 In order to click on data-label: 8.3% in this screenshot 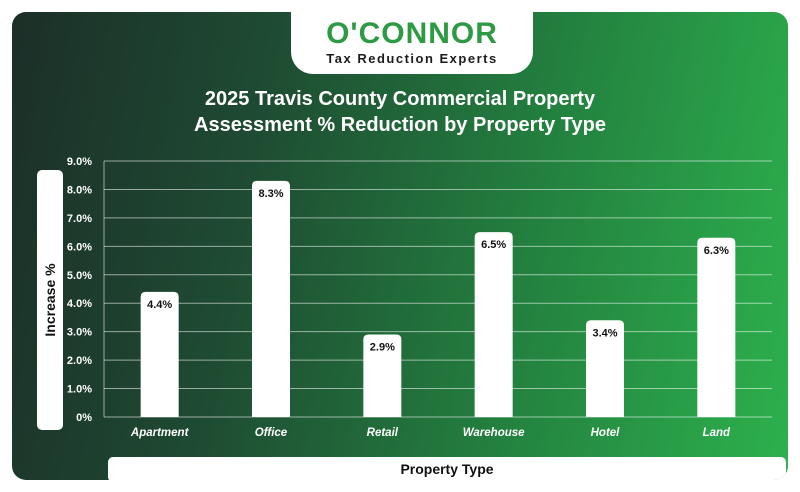, I will do `click(270, 194)`.